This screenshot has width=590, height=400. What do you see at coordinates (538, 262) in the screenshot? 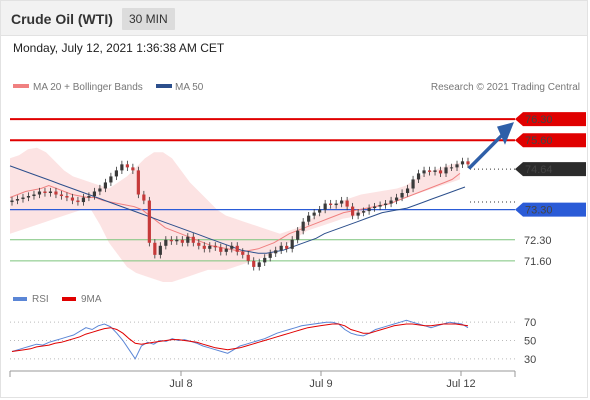
I see `level-label-71.60: 71.60` at bounding box center [538, 262].